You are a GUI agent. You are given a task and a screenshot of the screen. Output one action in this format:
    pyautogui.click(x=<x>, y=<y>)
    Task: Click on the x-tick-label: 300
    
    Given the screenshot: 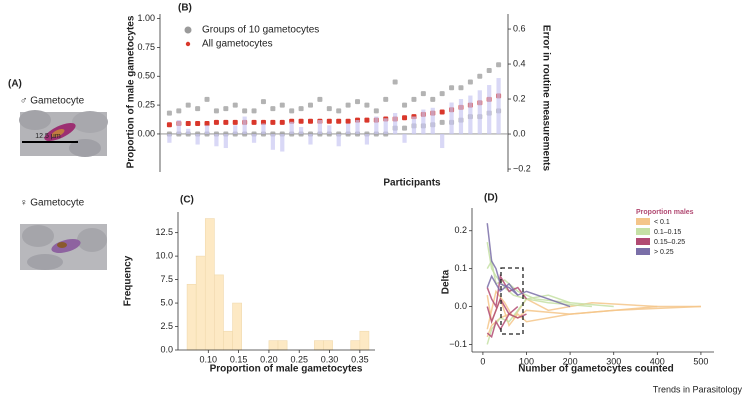 What is the action you would take?
    pyautogui.click(x=613, y=361)
    